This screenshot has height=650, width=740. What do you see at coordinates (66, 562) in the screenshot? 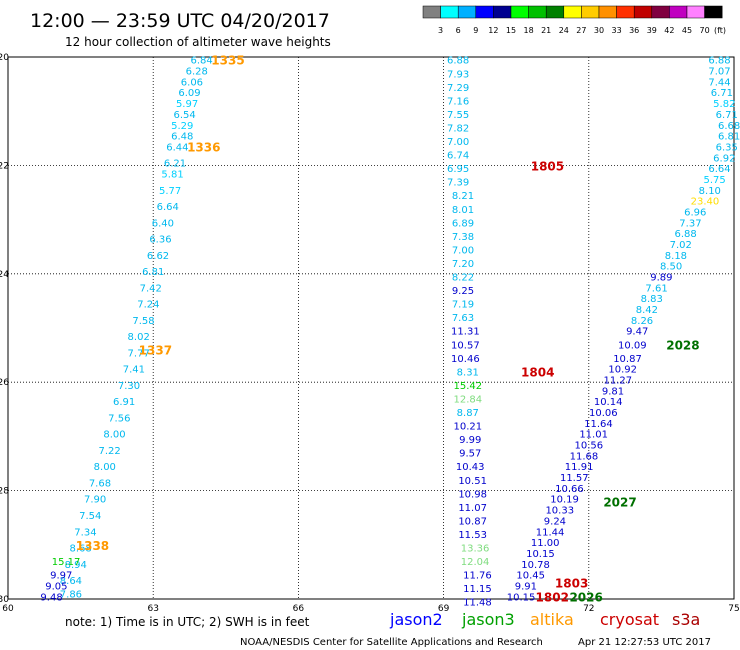
I see `wave-height-label: 15.17` at bounding box center [66, 562].